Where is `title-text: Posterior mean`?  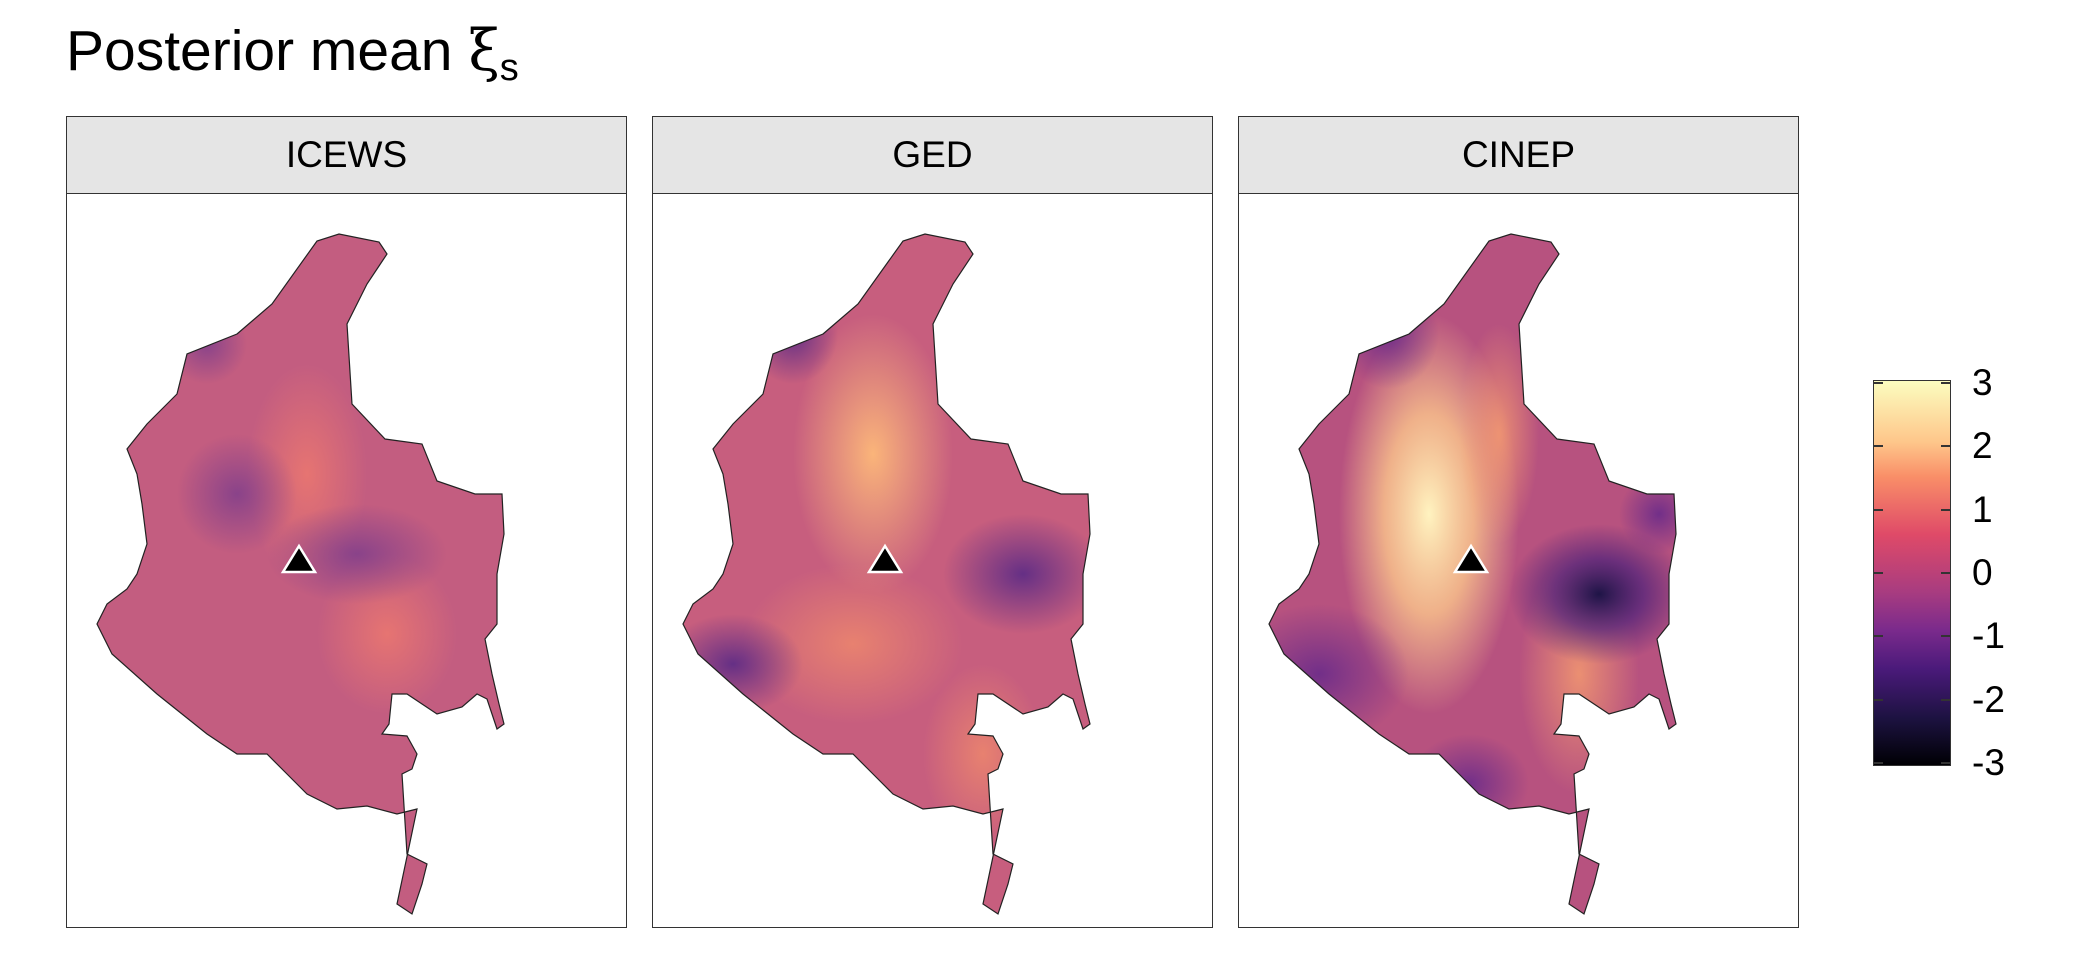 title-text: Posterior mean is located at coordinates (267, 51).